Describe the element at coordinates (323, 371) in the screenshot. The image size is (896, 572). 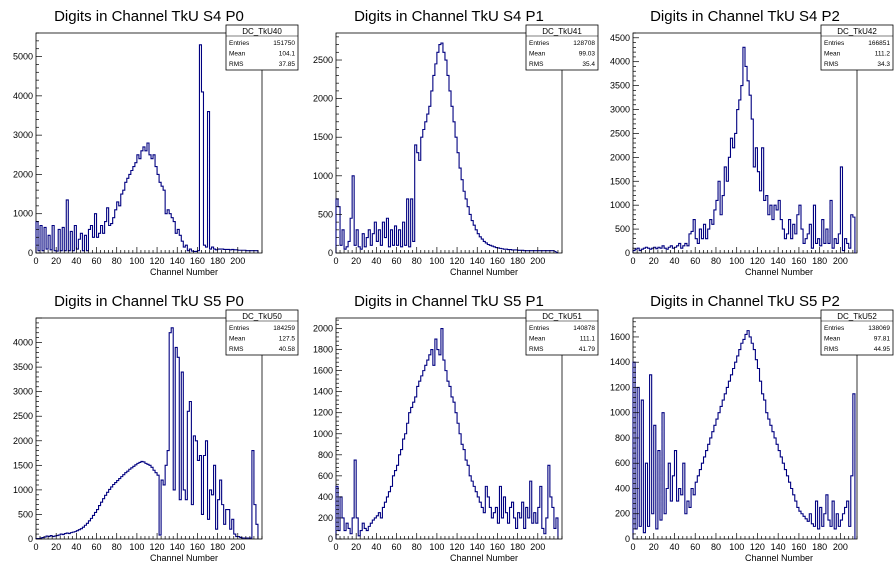
I see `y-tick-label: 1600` at that location.